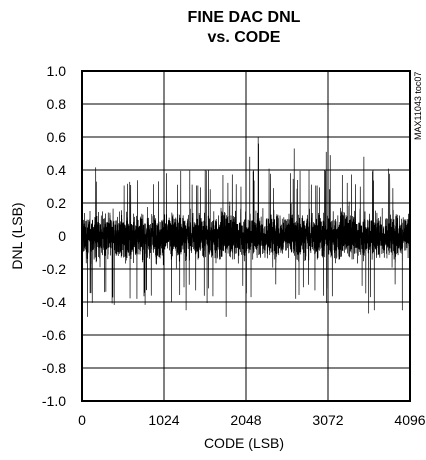 The width and height of the screenshot is (426, 460). What do you see at coordinates (244, 37) in the screenshot?
I see `chart-title-line-2: vs. CODE` at bounding box center [244, 37].